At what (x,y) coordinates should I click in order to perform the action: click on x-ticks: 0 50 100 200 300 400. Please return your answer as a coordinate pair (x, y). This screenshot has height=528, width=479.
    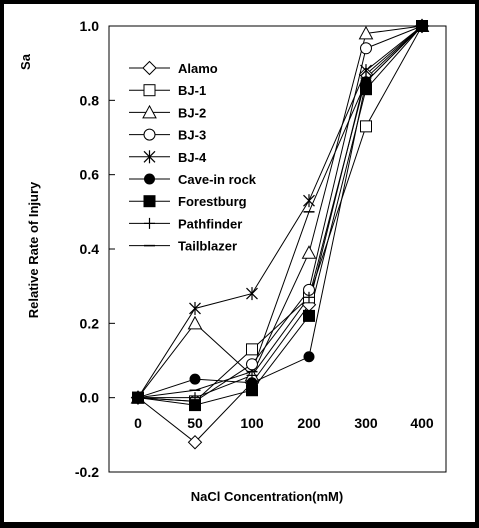
    Looking at the image, I should click on (284, 423).